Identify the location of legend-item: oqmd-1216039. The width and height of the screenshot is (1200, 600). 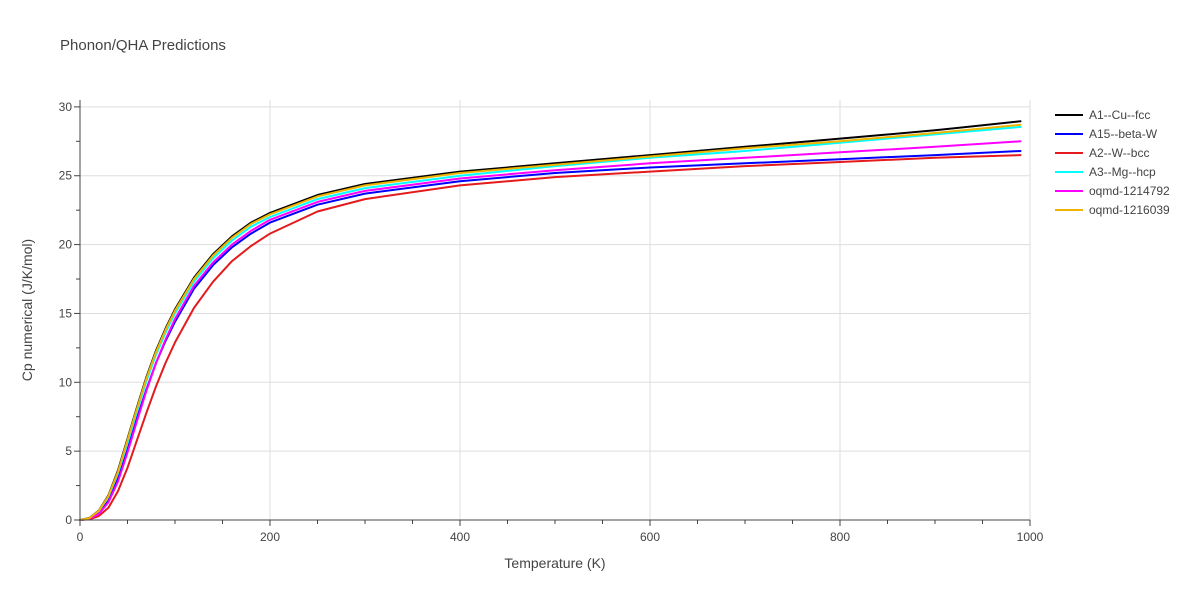
(1112, 210).